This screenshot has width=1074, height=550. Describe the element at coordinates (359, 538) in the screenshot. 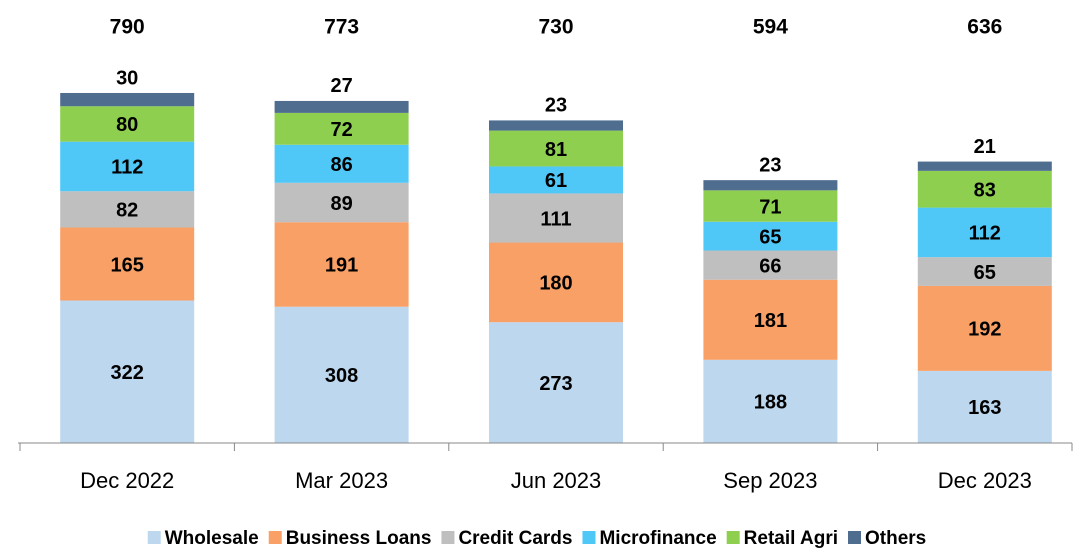

I see `legend-label: Business Loans` at that location.